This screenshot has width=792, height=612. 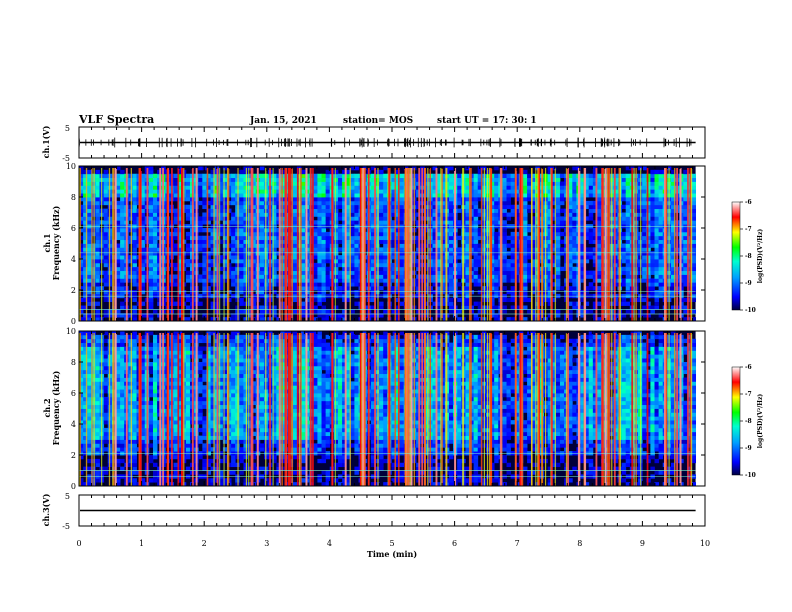 I want to click on ch1-waveform-ylabel: ch.1(V), so click(x=46, y=141).